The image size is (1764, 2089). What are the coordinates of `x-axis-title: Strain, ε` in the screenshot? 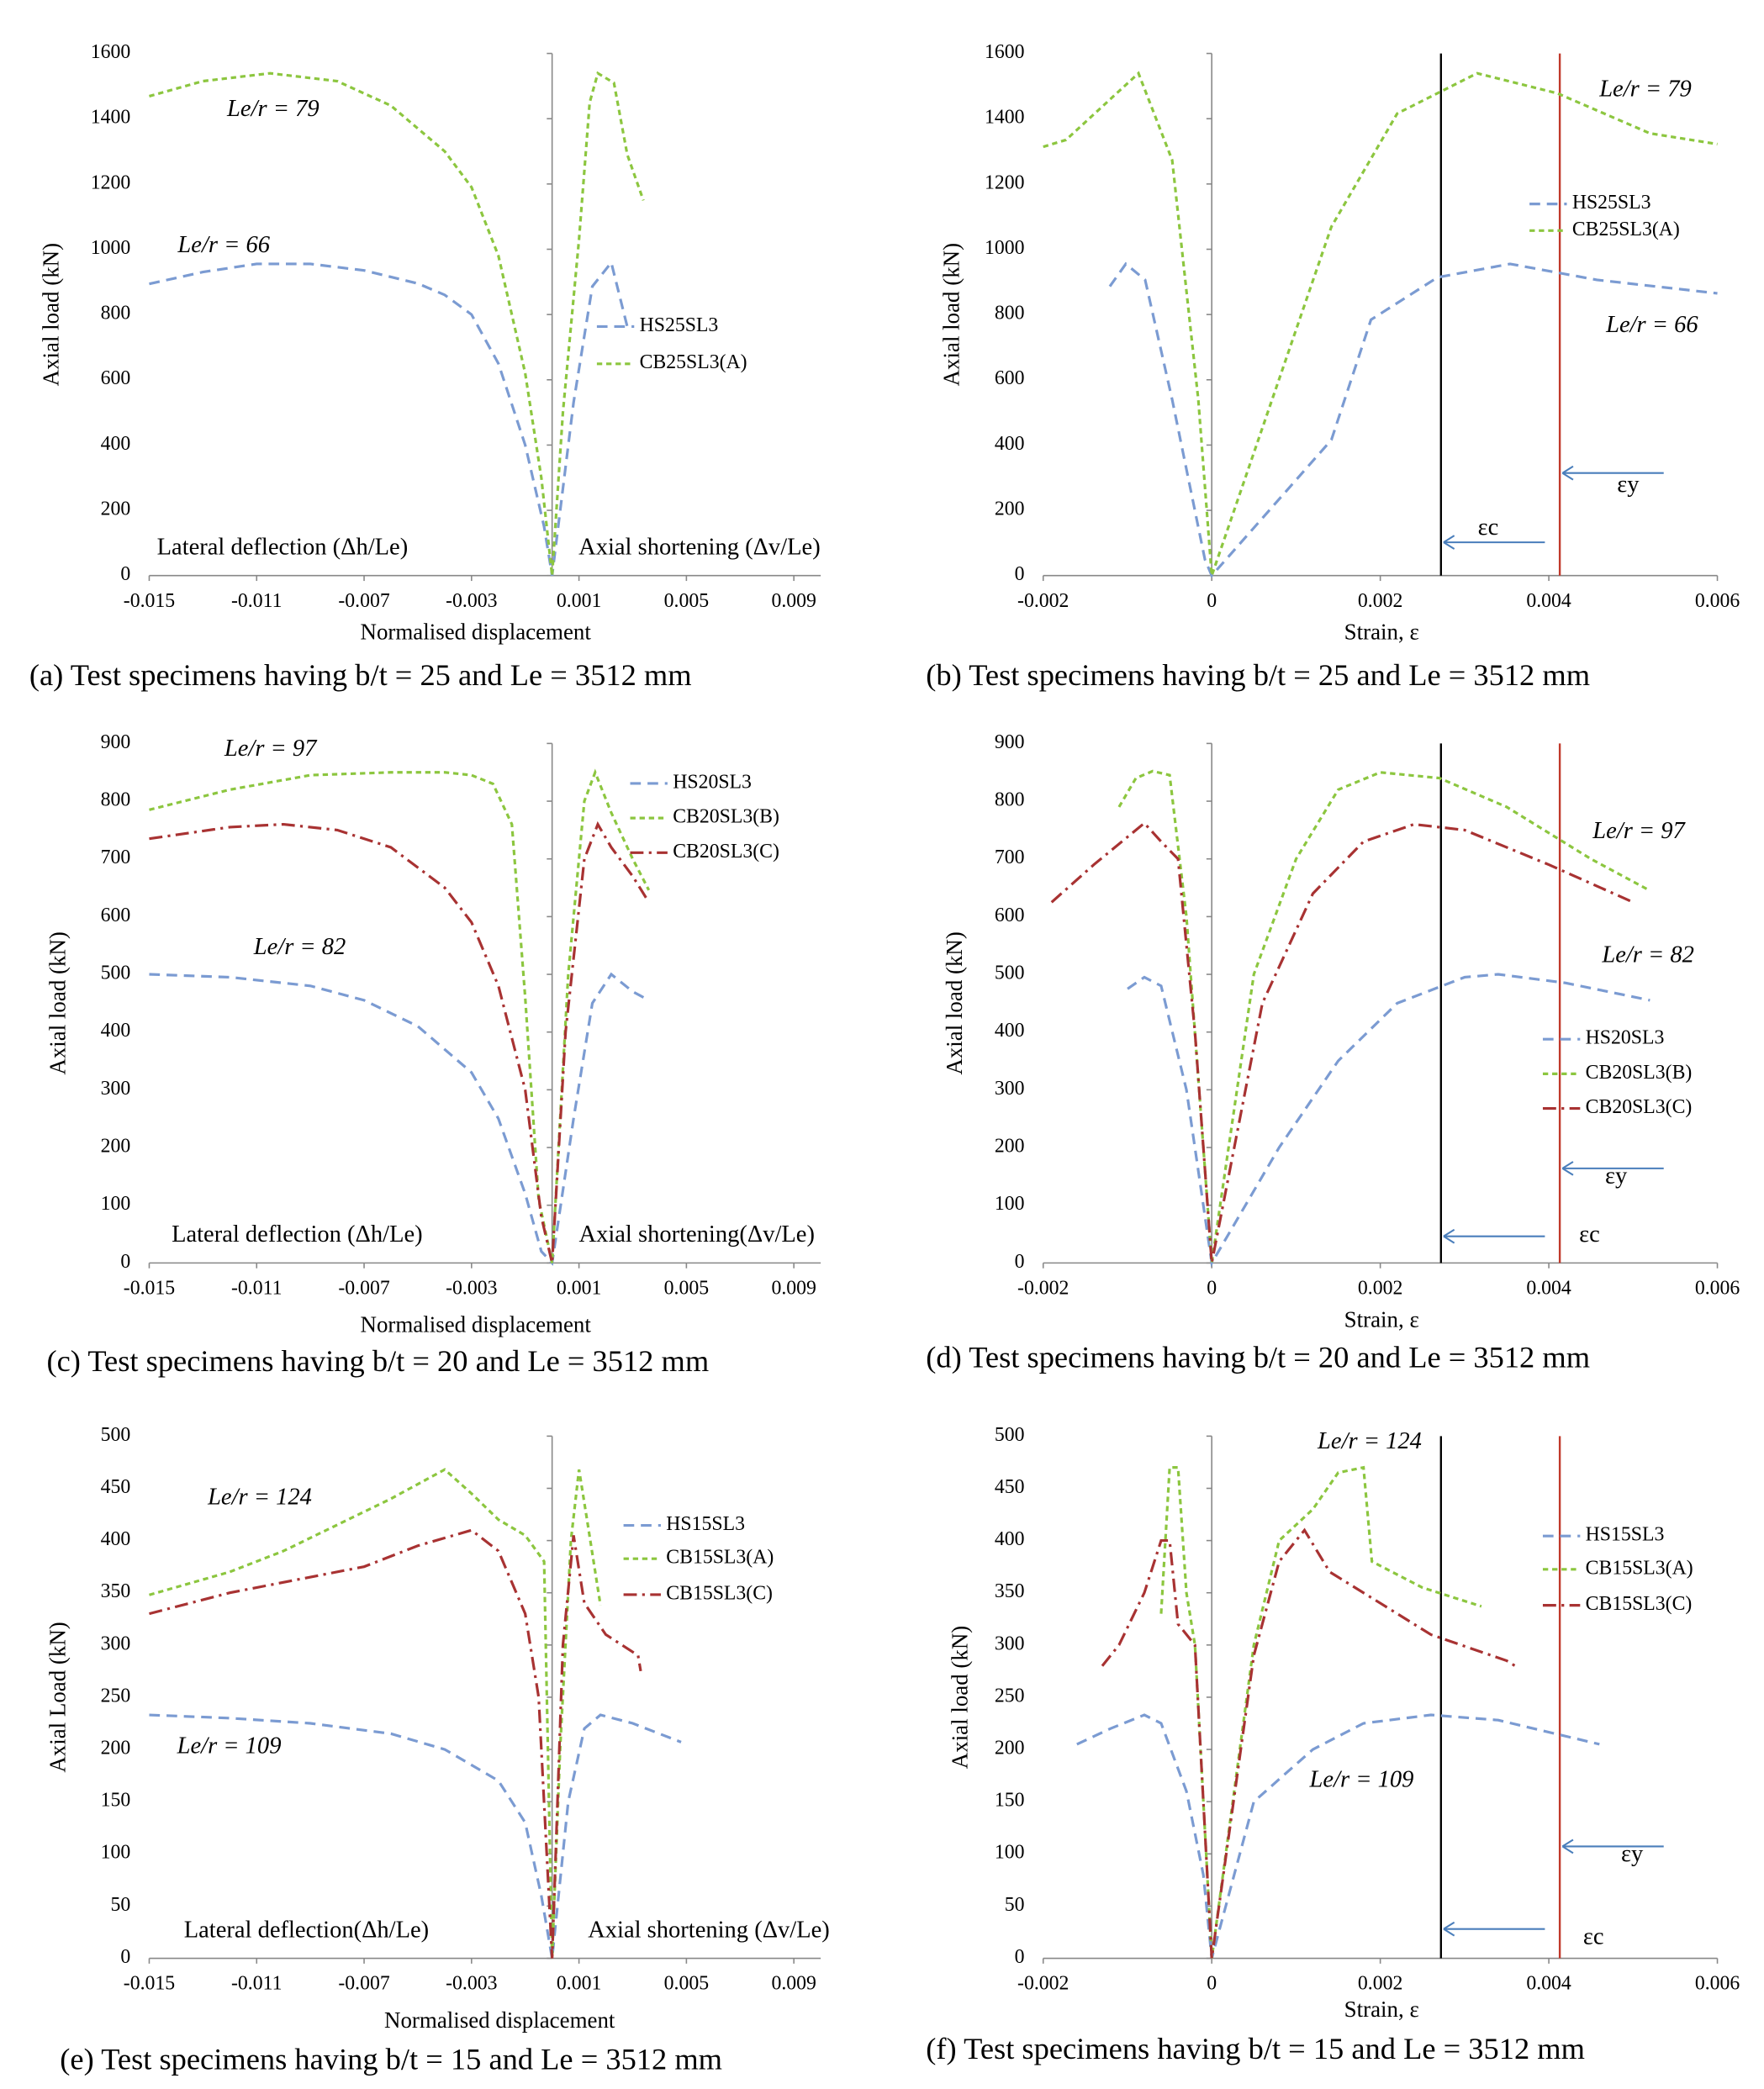 It's located at (1381, 632).